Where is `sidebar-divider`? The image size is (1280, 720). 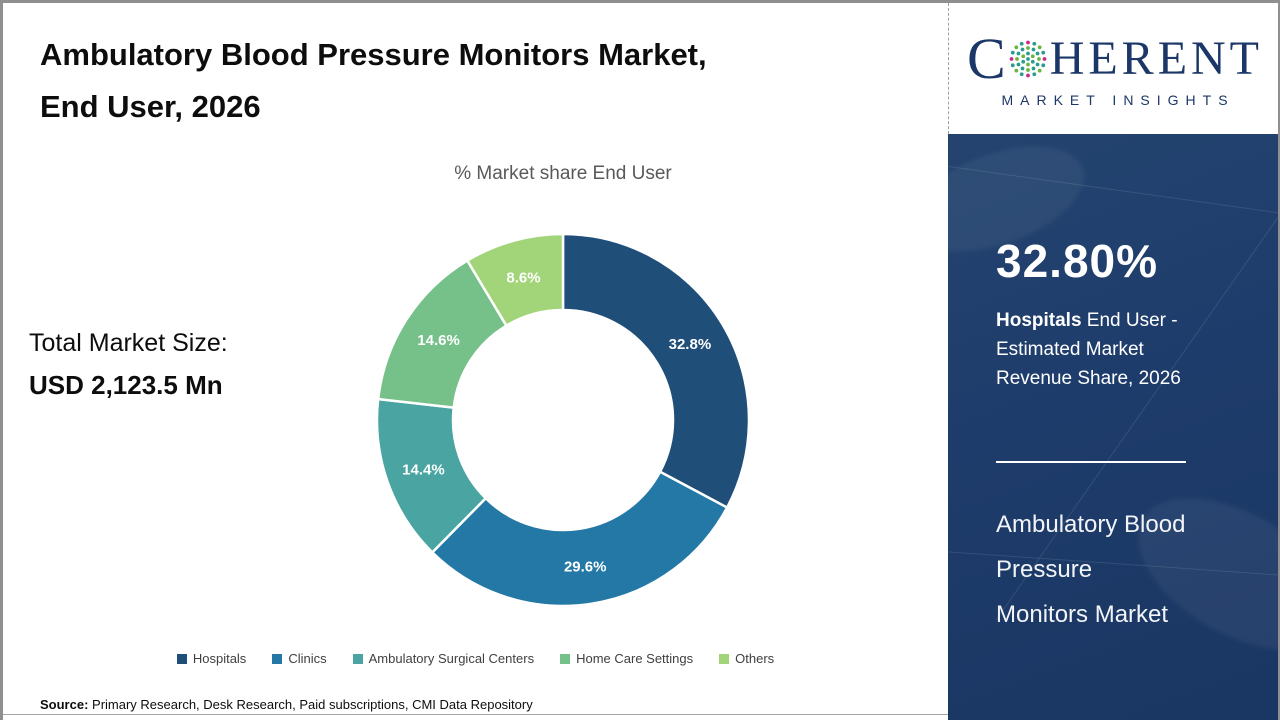 sidebar-divider is located at coordinates (1091, 462).